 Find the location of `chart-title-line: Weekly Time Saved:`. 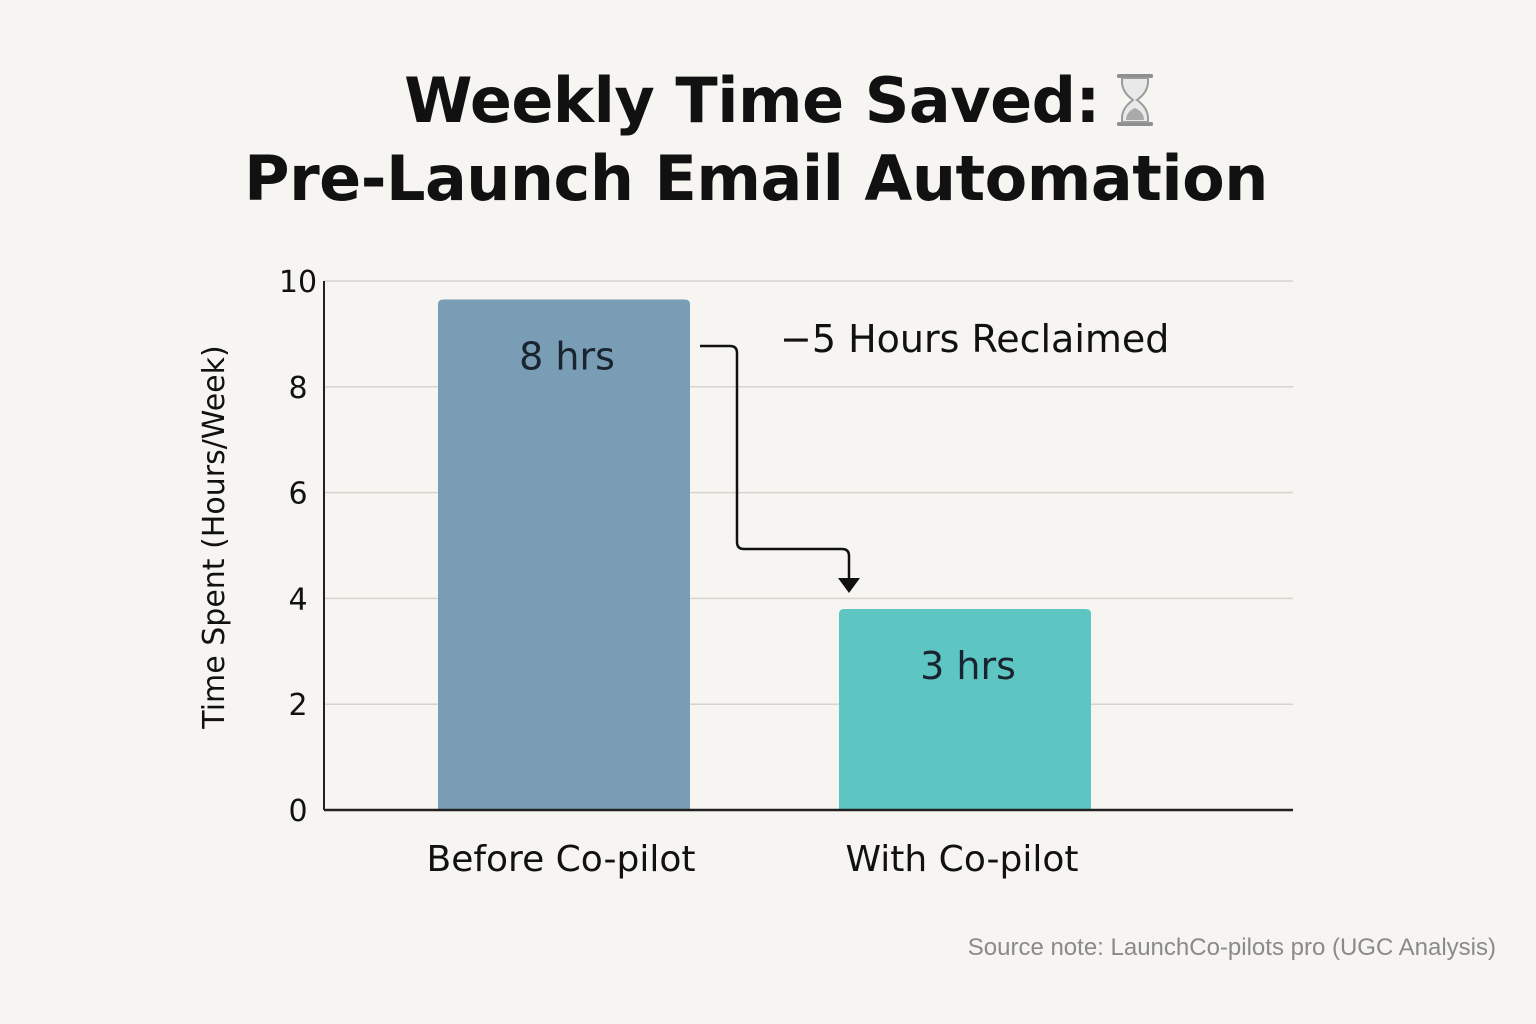

chart-title-line: Weekly Time Saved: is located at coordinates (774, 101).